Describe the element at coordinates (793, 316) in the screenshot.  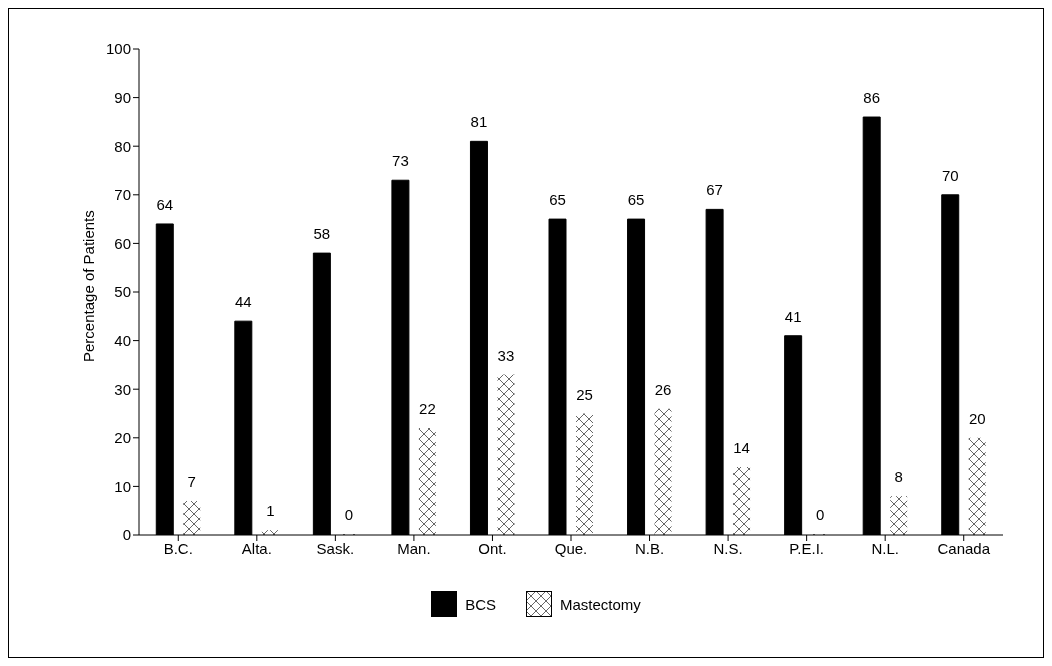
I see `data-label: 41` at that location.